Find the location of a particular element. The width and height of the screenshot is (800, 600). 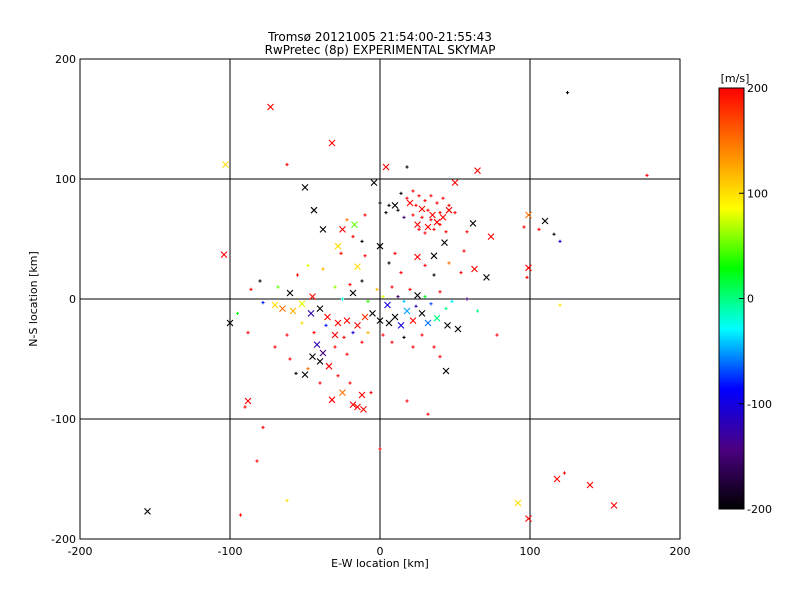

colorbar-tick-label: 100 is located at coordinates (757, 193).